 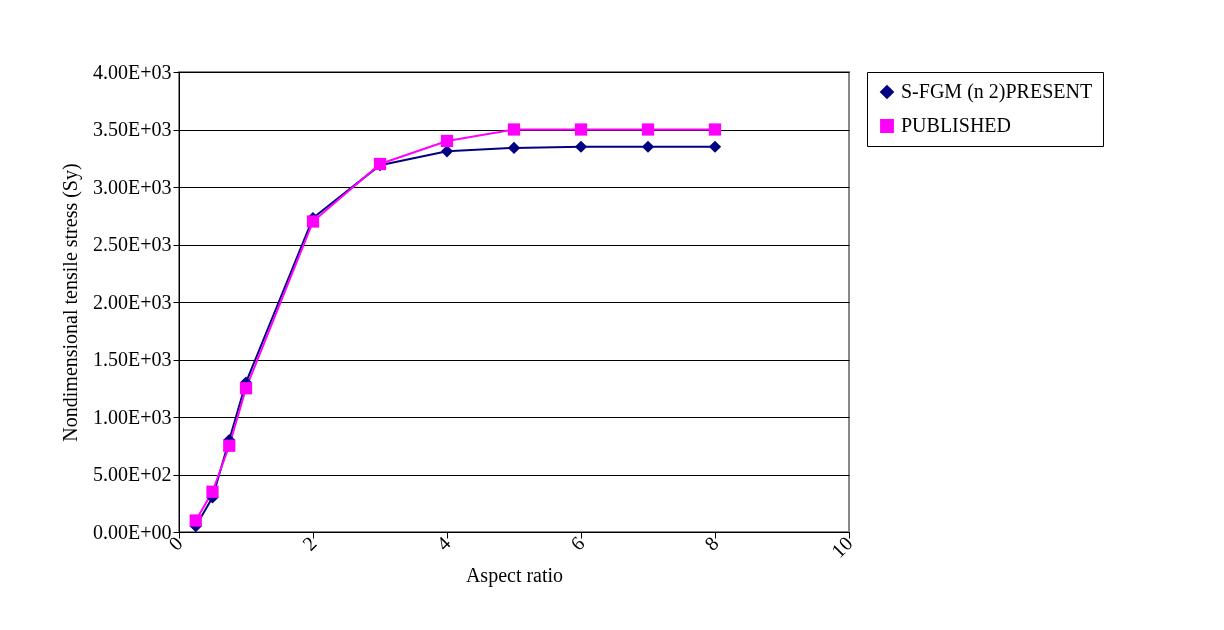 I want to click on x-tick-label: 4, so click(x=443, y=543).